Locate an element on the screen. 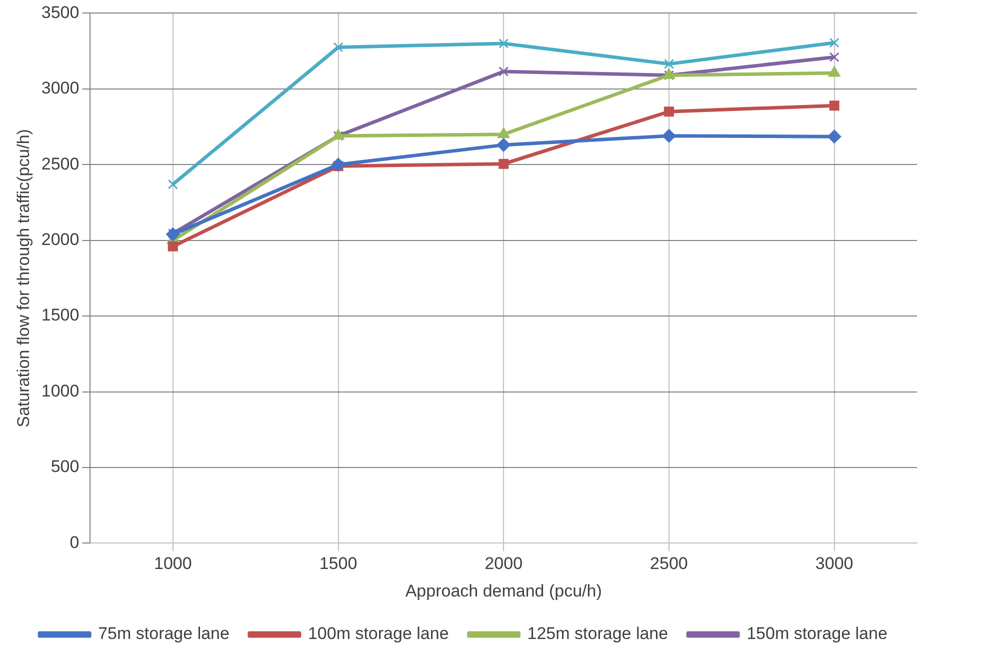 The image size is (997, 663). y-tick-label: 1000 is located at coordinates (60, 390).